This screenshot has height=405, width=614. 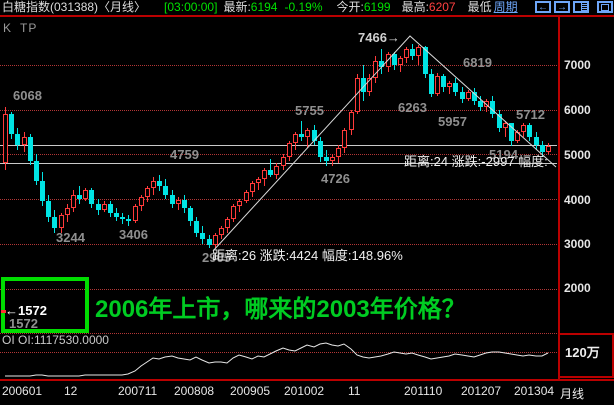 What do you see at coordinates (278, 352) in the screenshot?
I see `oi-reference-line` at bounding box center [278, 352].